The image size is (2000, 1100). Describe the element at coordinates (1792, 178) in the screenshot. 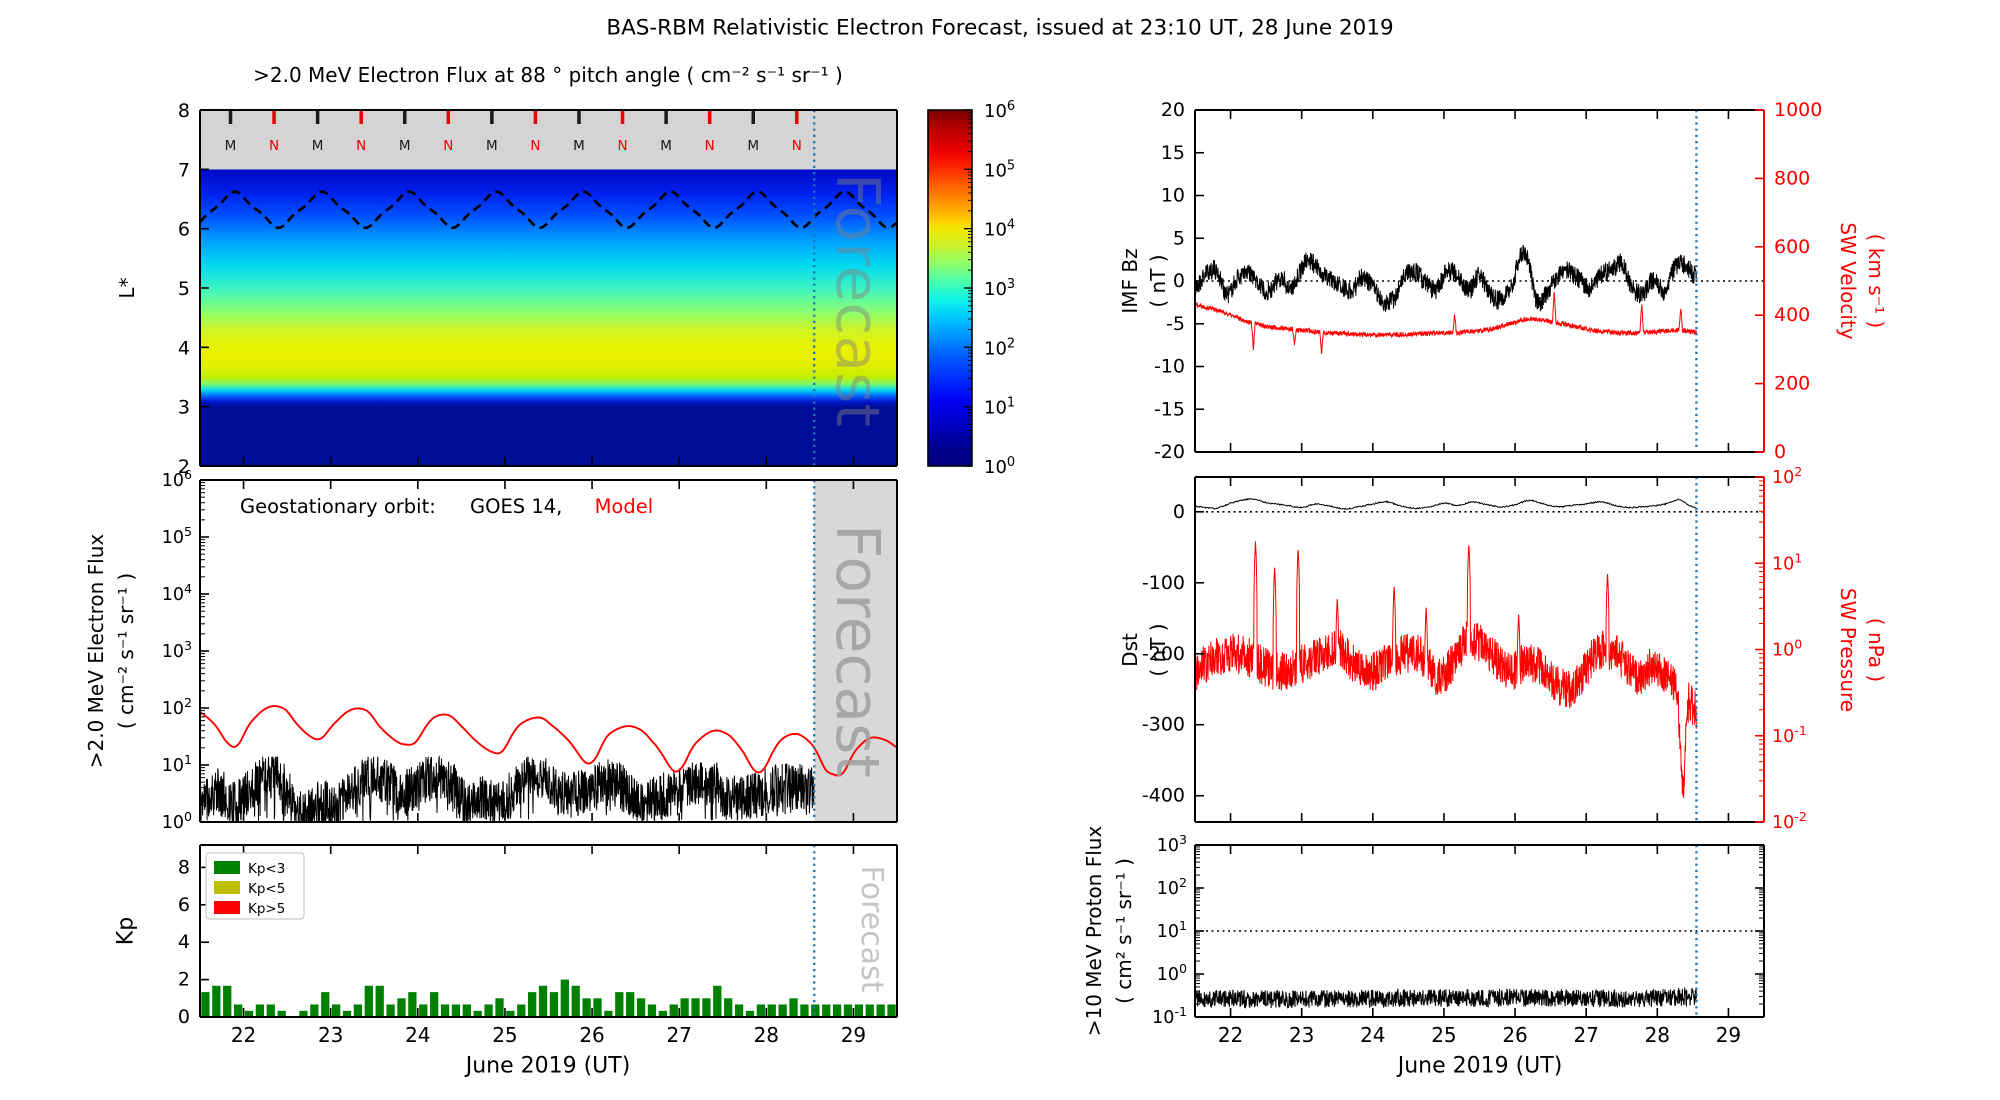

I see `y-tick-label: 800` at that location.